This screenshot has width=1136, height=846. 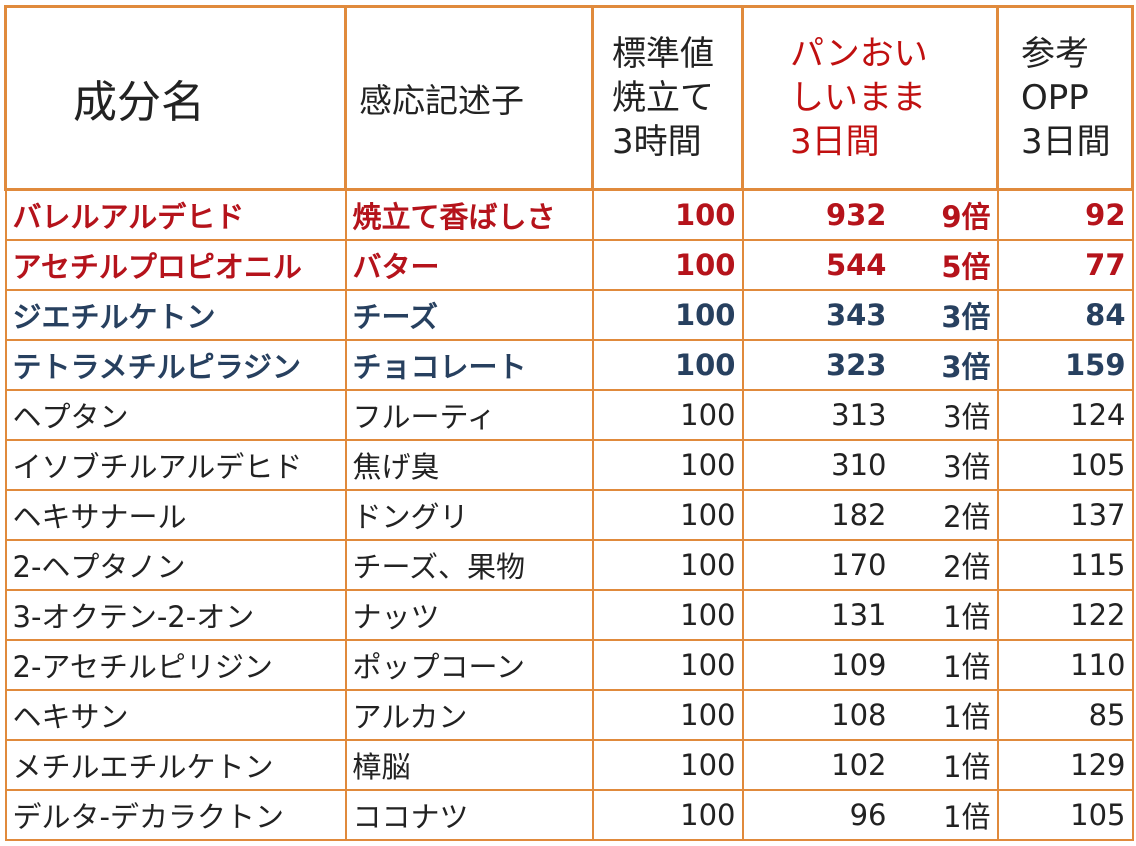 I want to click on table-row: 3-オクテン-2-オン ナッツ 100 131 1倍 122, so click(x=569, y=615).